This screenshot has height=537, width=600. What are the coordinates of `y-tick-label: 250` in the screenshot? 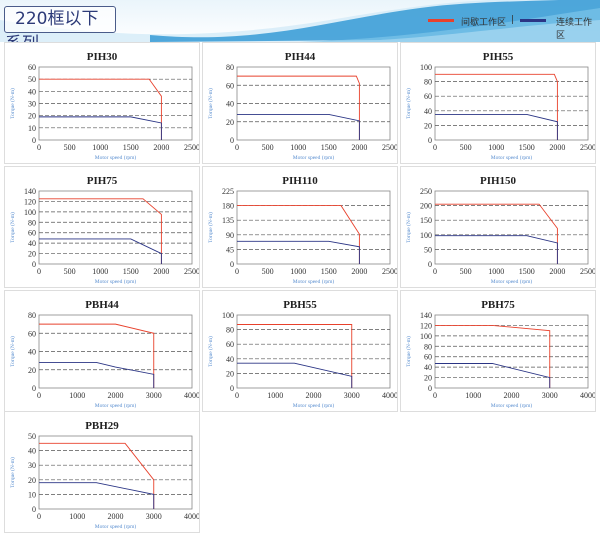 It's located at (426, 191).